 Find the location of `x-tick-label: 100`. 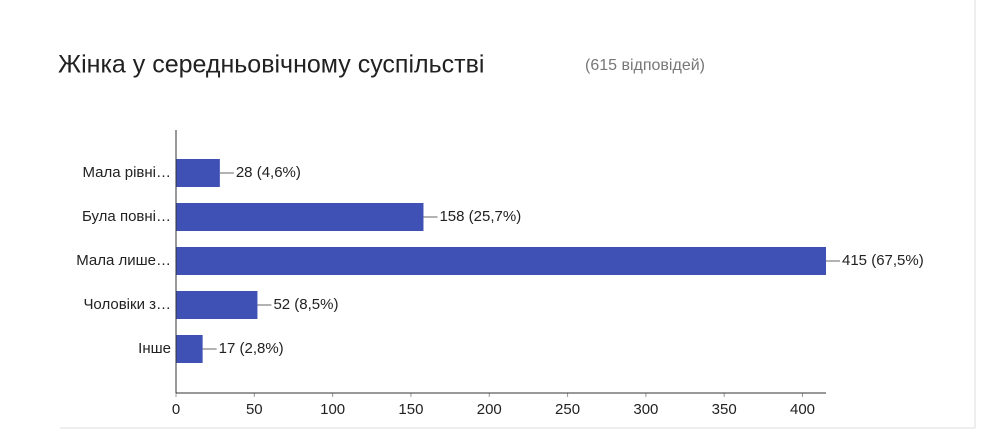

x-tick-label: 100 is located at coordinates (332, 409).